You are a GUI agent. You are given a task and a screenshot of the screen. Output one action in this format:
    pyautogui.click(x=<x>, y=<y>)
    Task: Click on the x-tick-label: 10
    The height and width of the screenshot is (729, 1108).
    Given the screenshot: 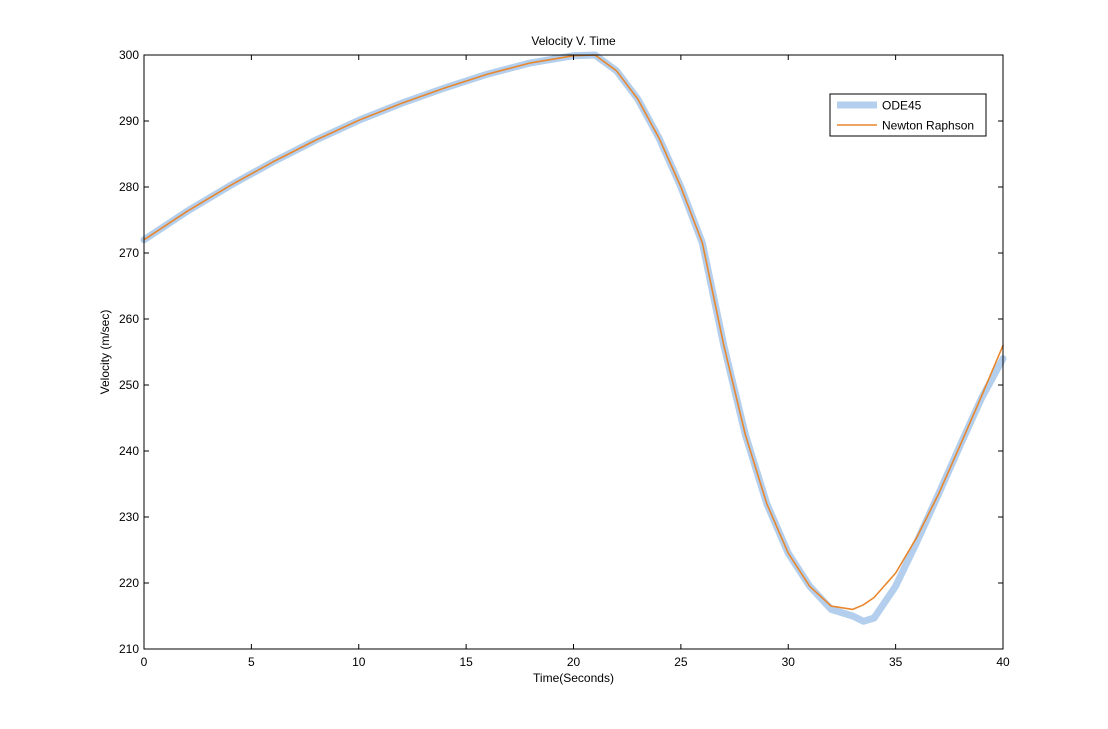 What is the action you would take?
    pyautogui.click(x=359, y=662)
    